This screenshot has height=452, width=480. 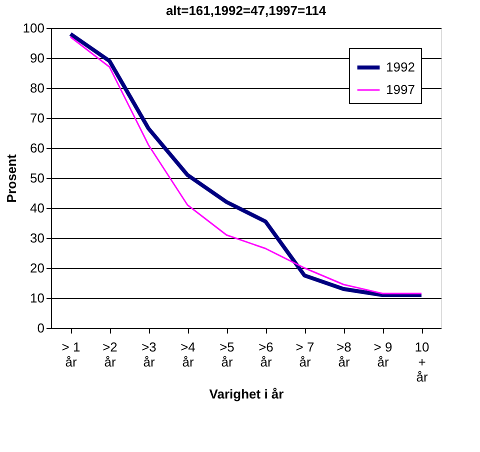 What do you see at coordinates (37, 148) in the screenshot?
I see `y-tick-label: 60` at bounding box center [37, 148].